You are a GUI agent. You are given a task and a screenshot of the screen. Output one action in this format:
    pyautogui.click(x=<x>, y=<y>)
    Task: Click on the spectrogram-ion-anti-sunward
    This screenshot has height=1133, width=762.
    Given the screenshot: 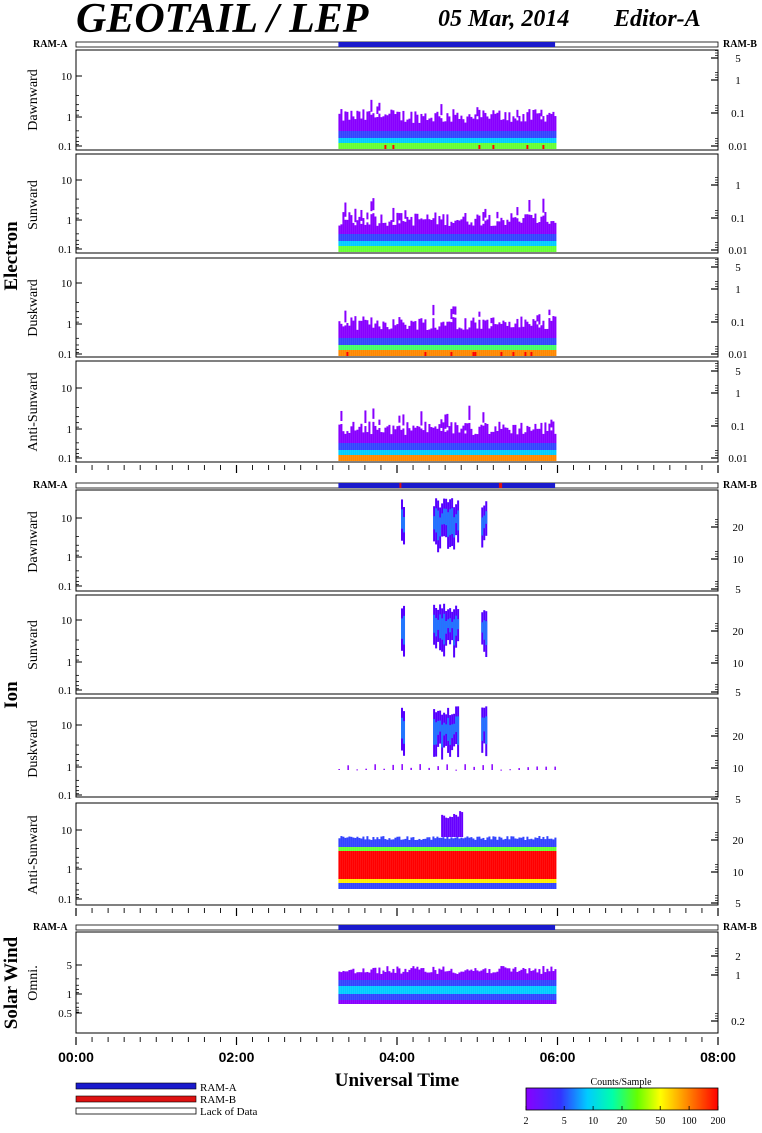 What is the action you would take?
    pyautogui.click(x=447, y=850)
    